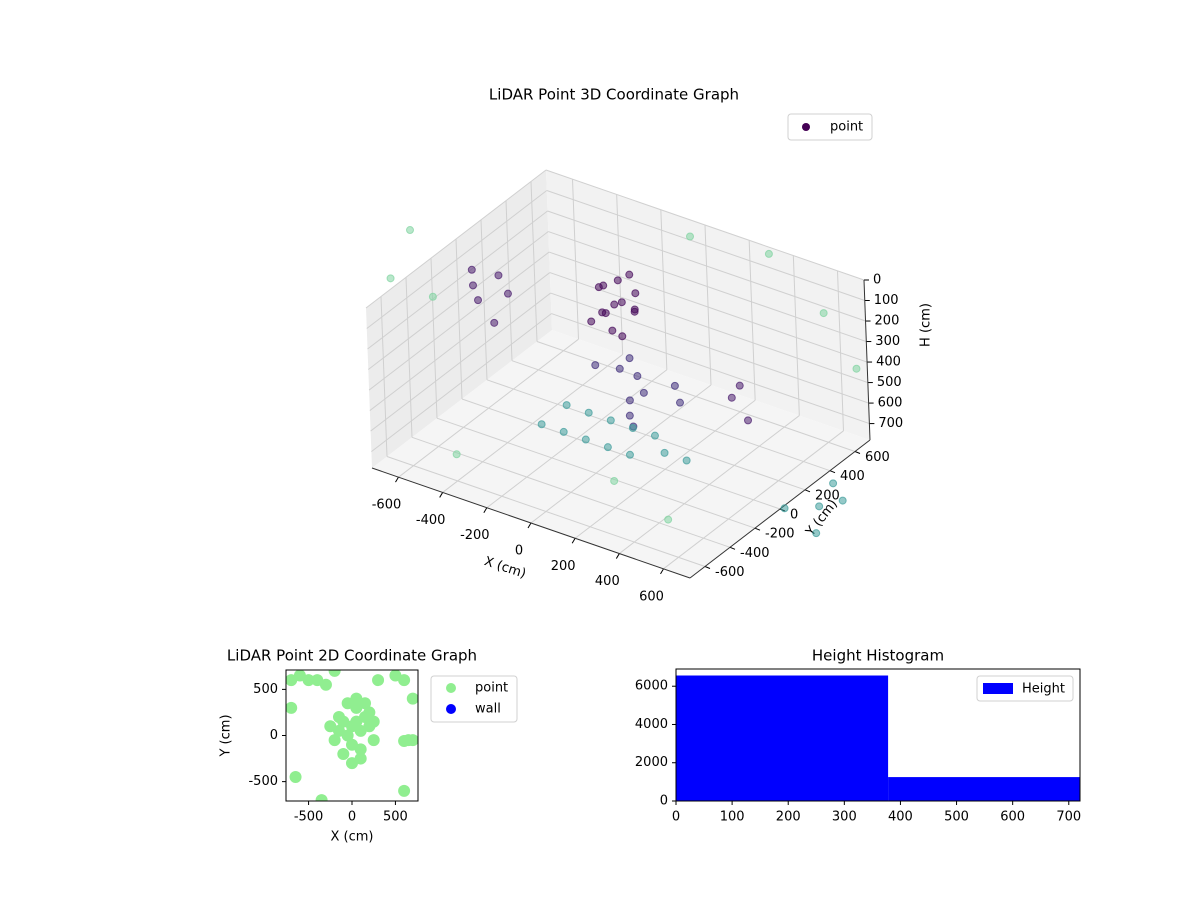 This screenshot has width=1200, height=900. Describe the element at coordinates (226, 735) in the screenshot. I see `y-axis-label: Y (cm)` at that location.